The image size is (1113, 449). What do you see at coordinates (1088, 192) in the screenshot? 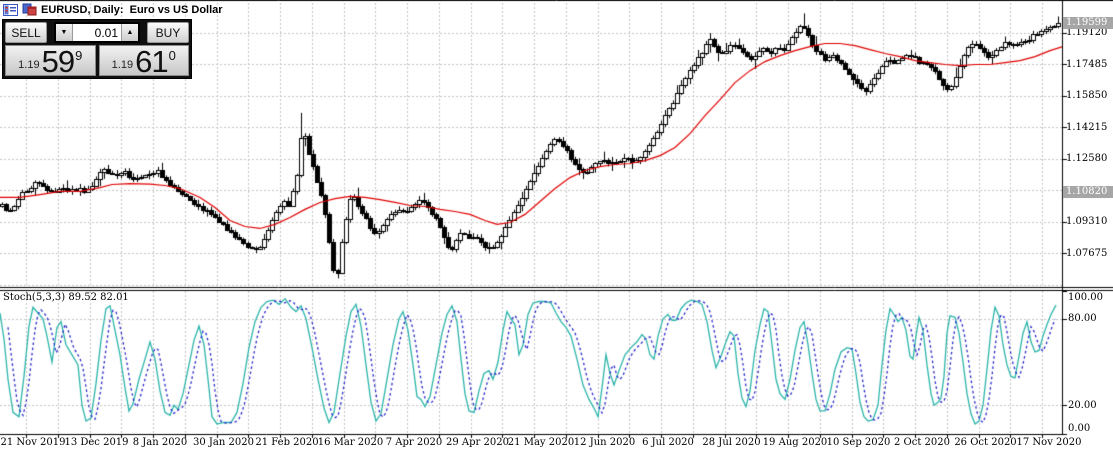
I see `price-level-box: 1.10820` at bounding box center [1088, 192].